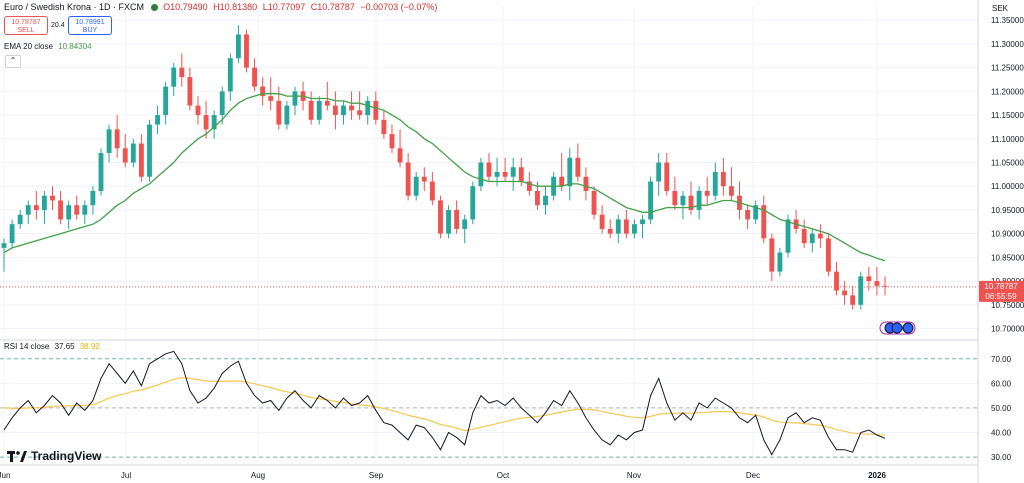  Describe the element at coordinates (1007, 210) in the screenshot. I see `price-tick-label: 10.95000` at that location.